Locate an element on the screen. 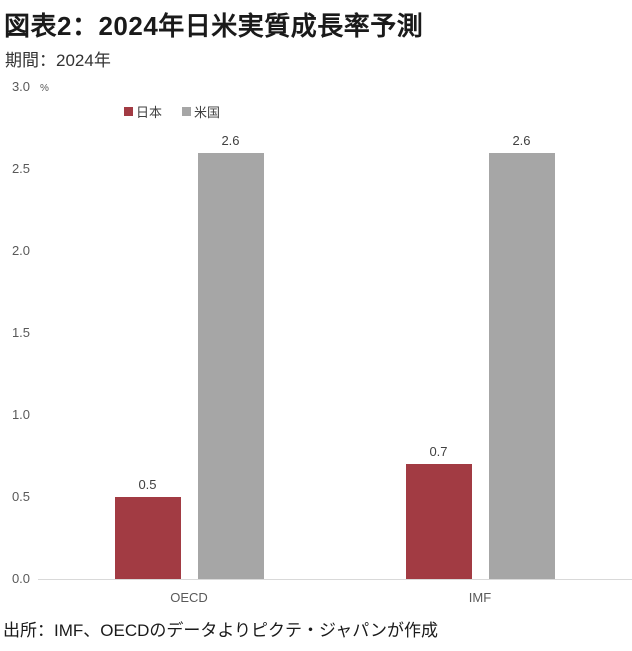 The height and width of the screenshot is (651, 632). y-tick-label: 0.5 is located at coordinates (21, 496).